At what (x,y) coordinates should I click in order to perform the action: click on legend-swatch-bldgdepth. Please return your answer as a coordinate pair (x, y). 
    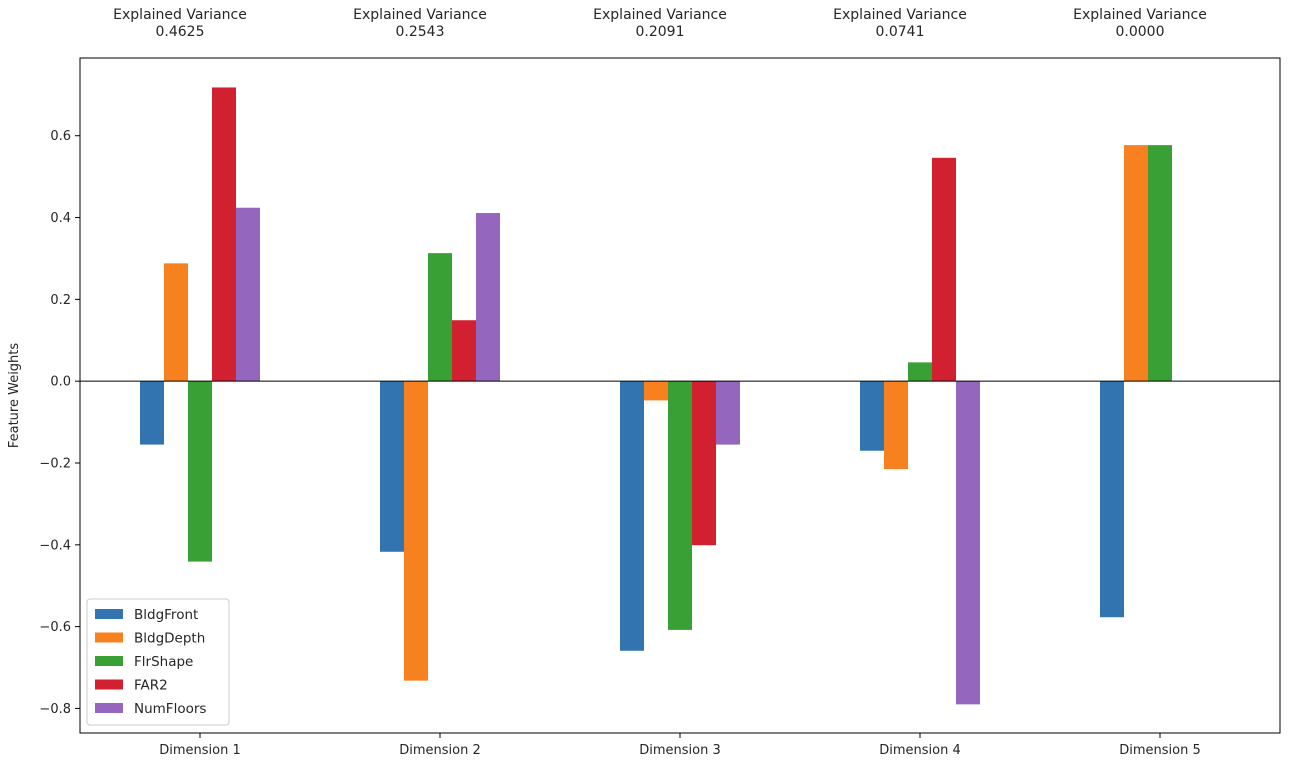
    Looking at the image, I should click on (109, 637).